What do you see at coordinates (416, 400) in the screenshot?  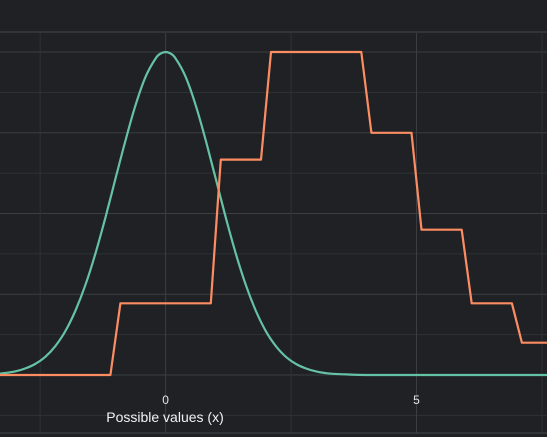 I see `x-tick-label: 5` at bounding box center [416, 400].